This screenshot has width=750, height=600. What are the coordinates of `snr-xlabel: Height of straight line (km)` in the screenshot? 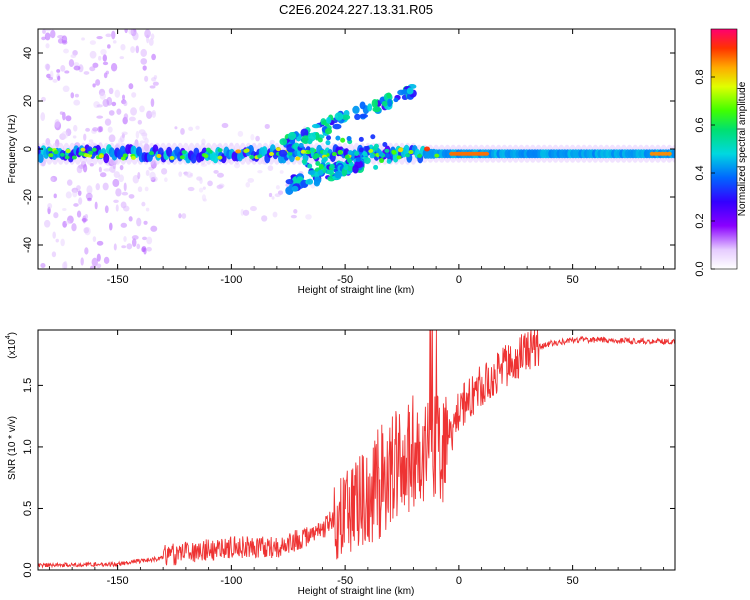 It's located at (356, 591).